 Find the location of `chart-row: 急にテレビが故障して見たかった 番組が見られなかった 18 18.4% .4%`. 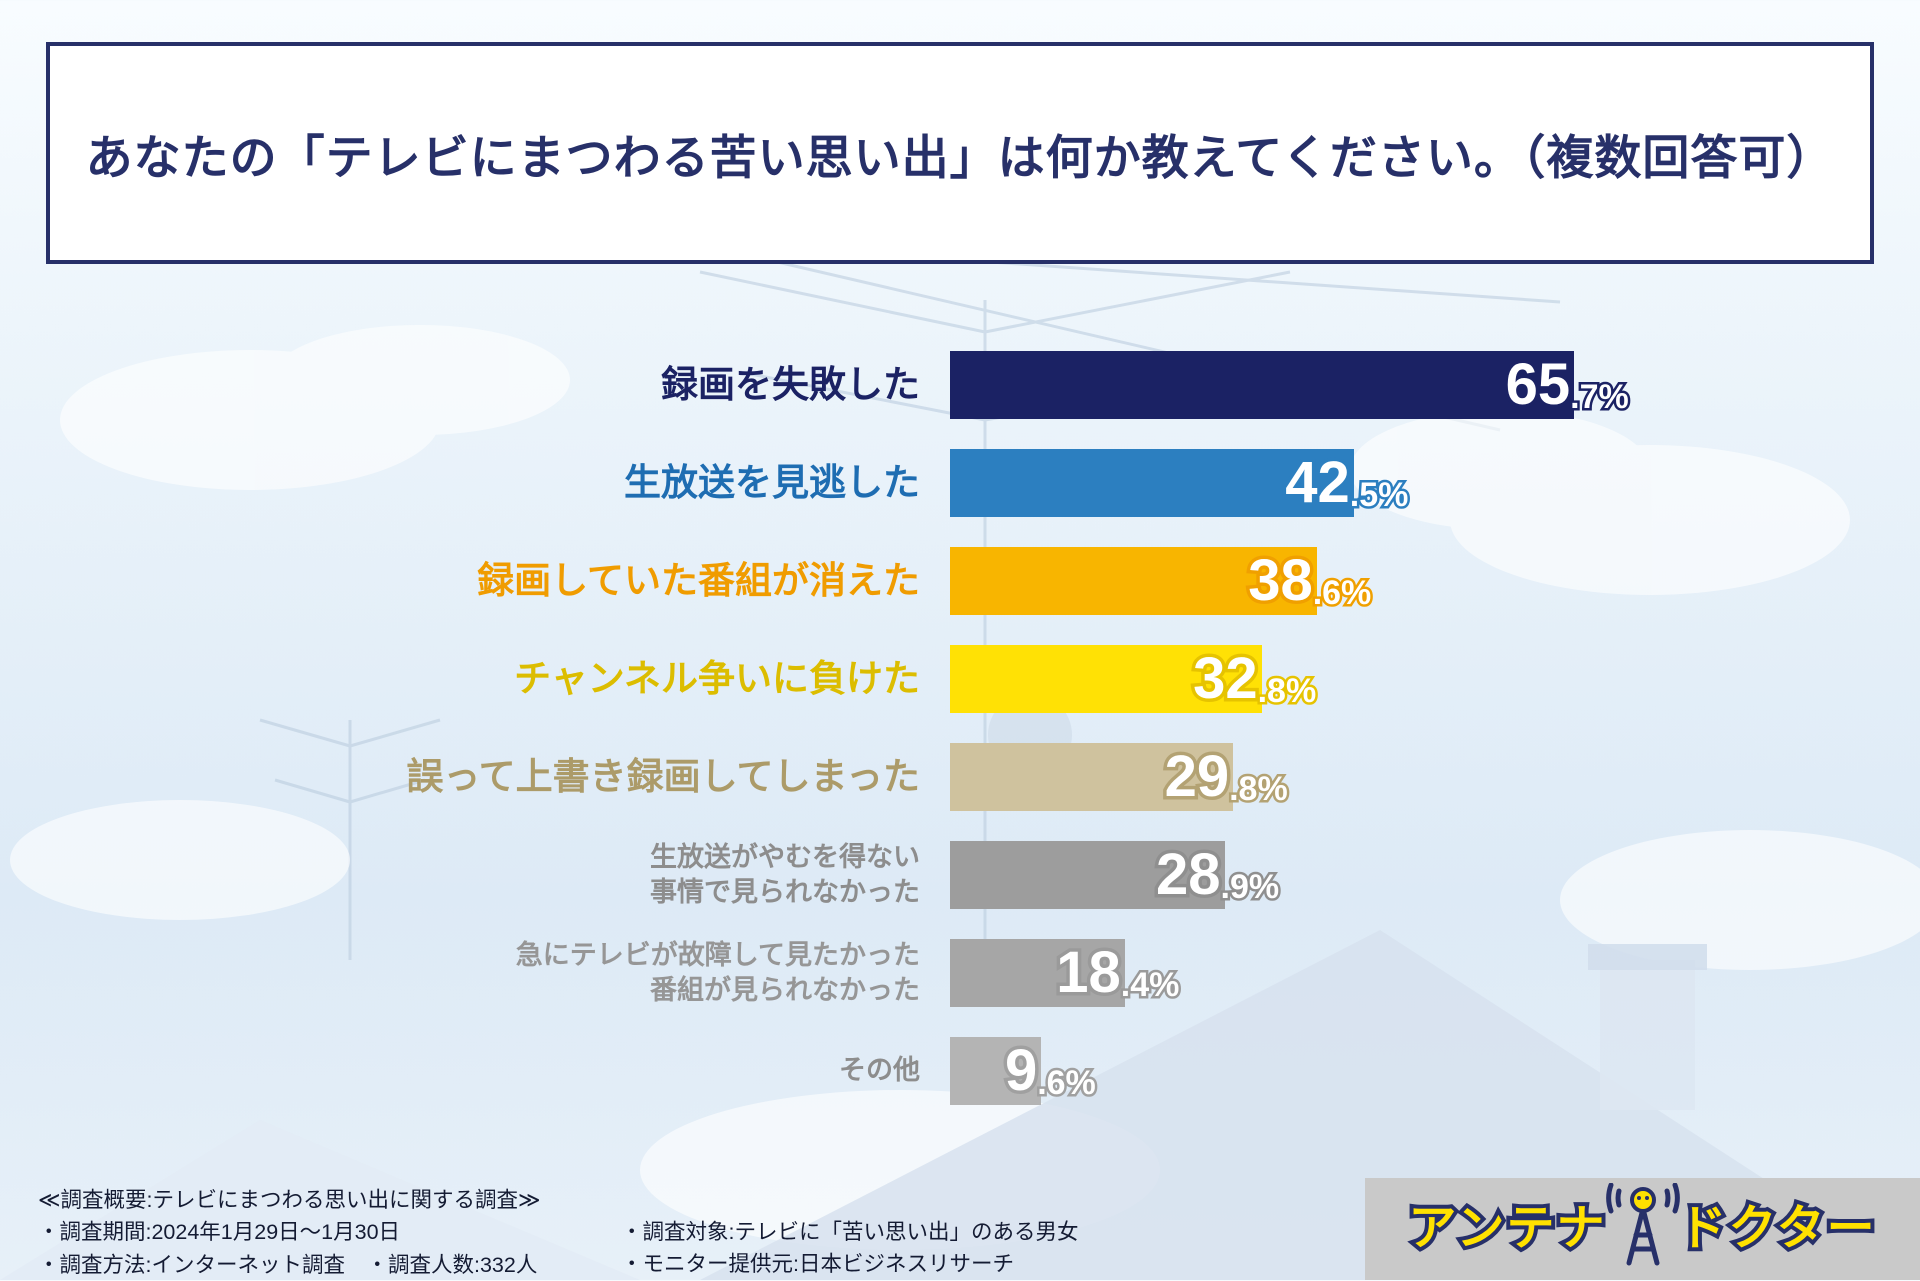

chart-row: 急にテレビが故障して見たかった 番組が見られなかった 18 18.4% .4% is located at coordinates (950, 973).